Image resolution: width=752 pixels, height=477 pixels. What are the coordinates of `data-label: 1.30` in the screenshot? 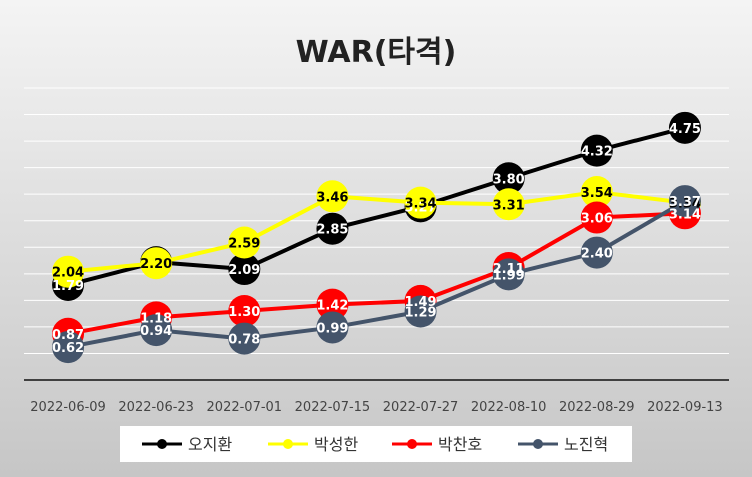 It's located at (244, 312).